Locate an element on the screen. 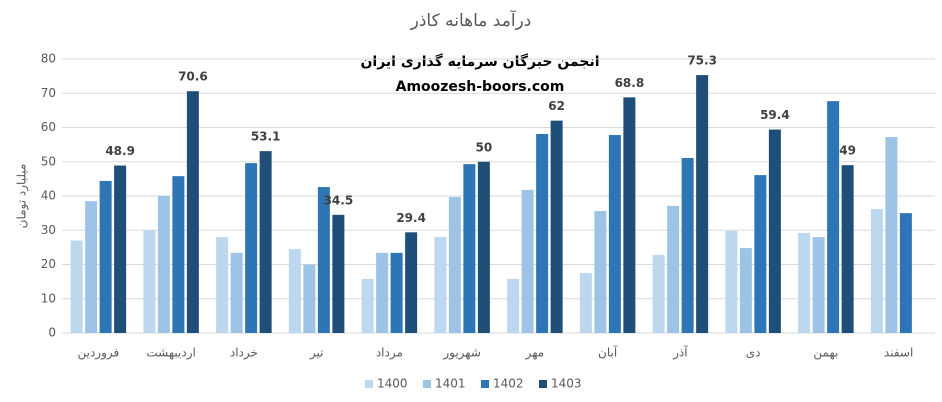 Image resolution: width=942 pixels, height=402 pixels. x-tick-label: تیر is located at coordinates (316, 353).